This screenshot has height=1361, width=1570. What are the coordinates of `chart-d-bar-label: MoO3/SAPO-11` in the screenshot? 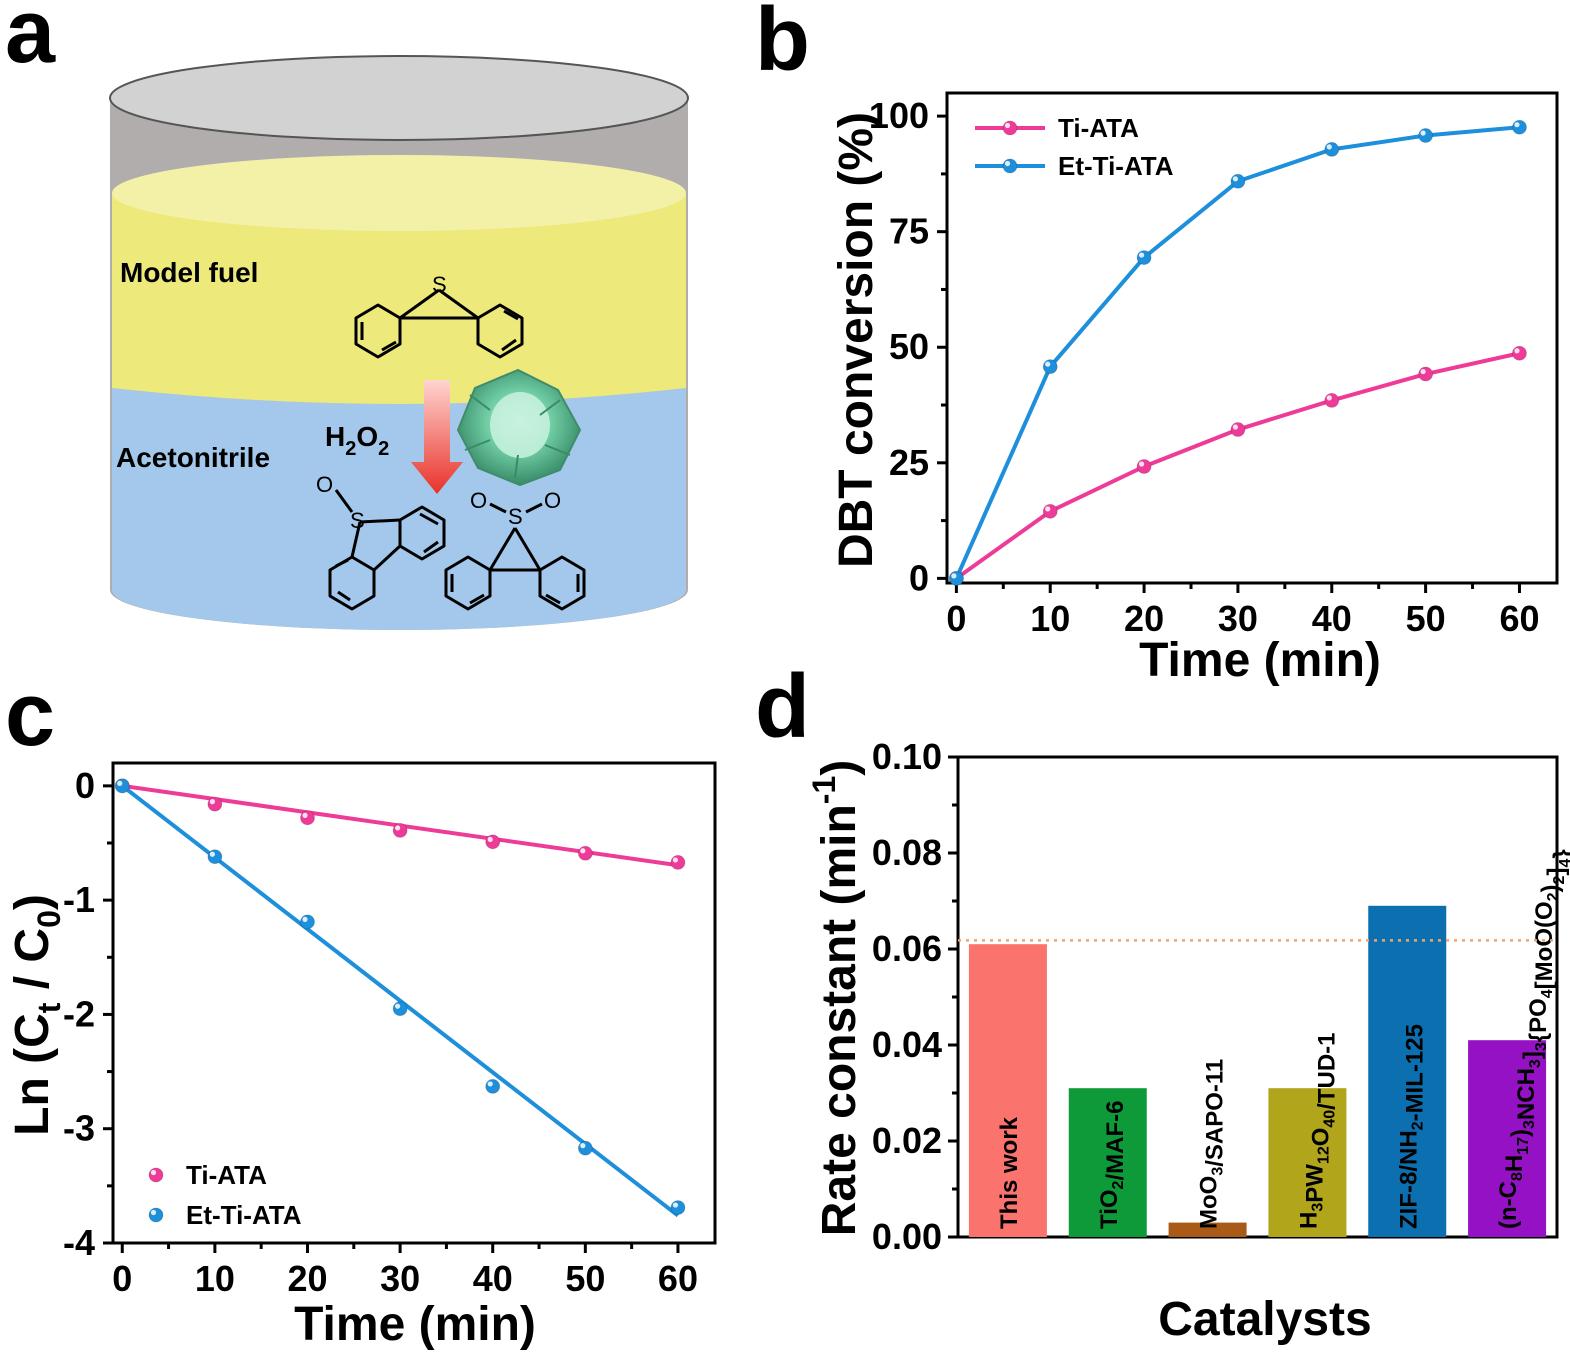 It's located at (1212, 1144).